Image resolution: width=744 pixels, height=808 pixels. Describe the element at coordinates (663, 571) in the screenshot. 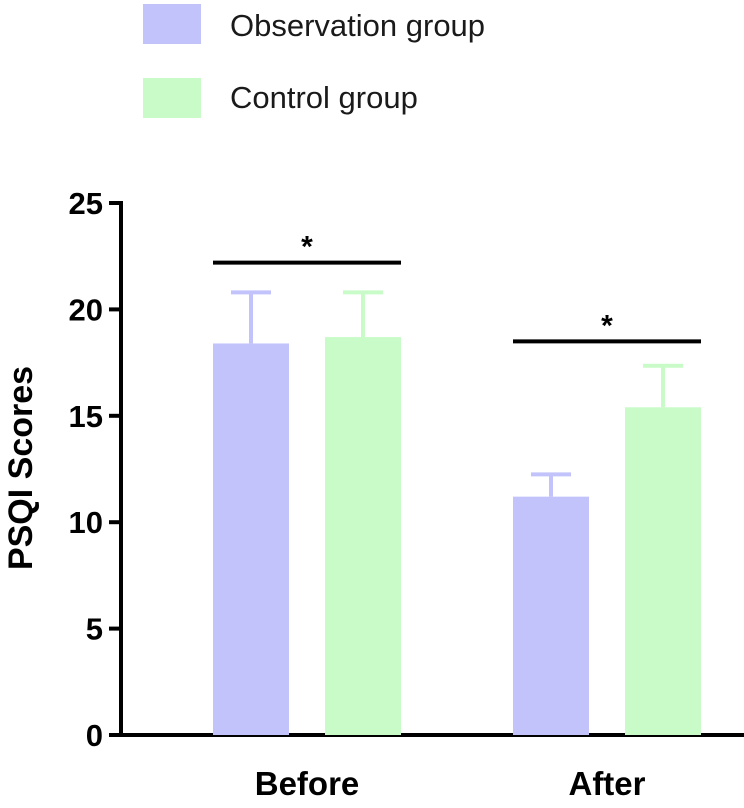

I see `bar-control-group-after` at that location.